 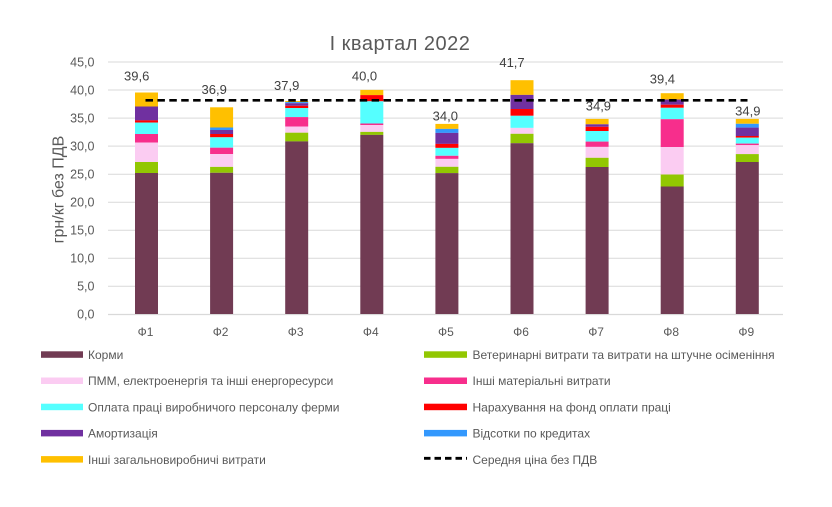 I want to click on svg-text: 20,0, so click(x=82, y=203).